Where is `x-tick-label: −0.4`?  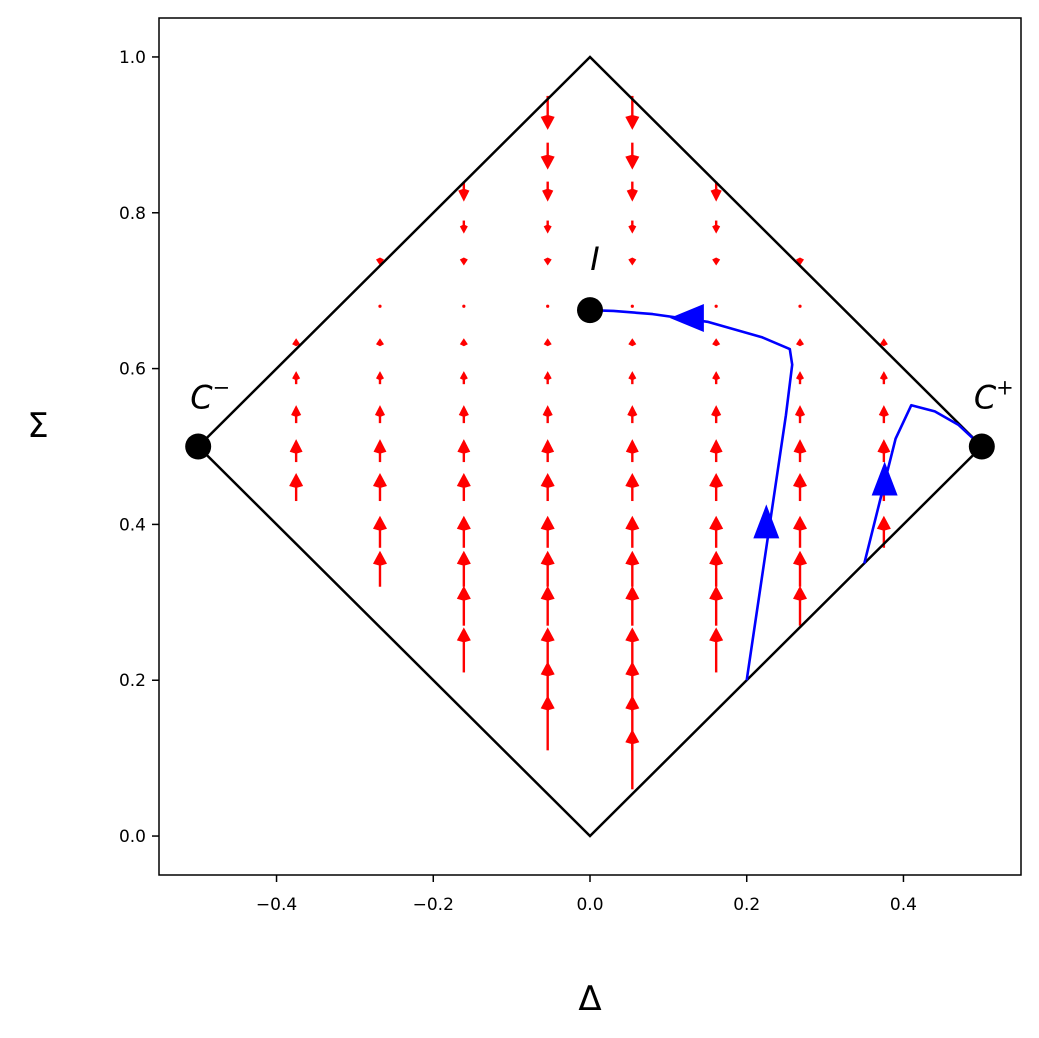
x-tick-label: −0.4 is located at coordinates (276, 905).